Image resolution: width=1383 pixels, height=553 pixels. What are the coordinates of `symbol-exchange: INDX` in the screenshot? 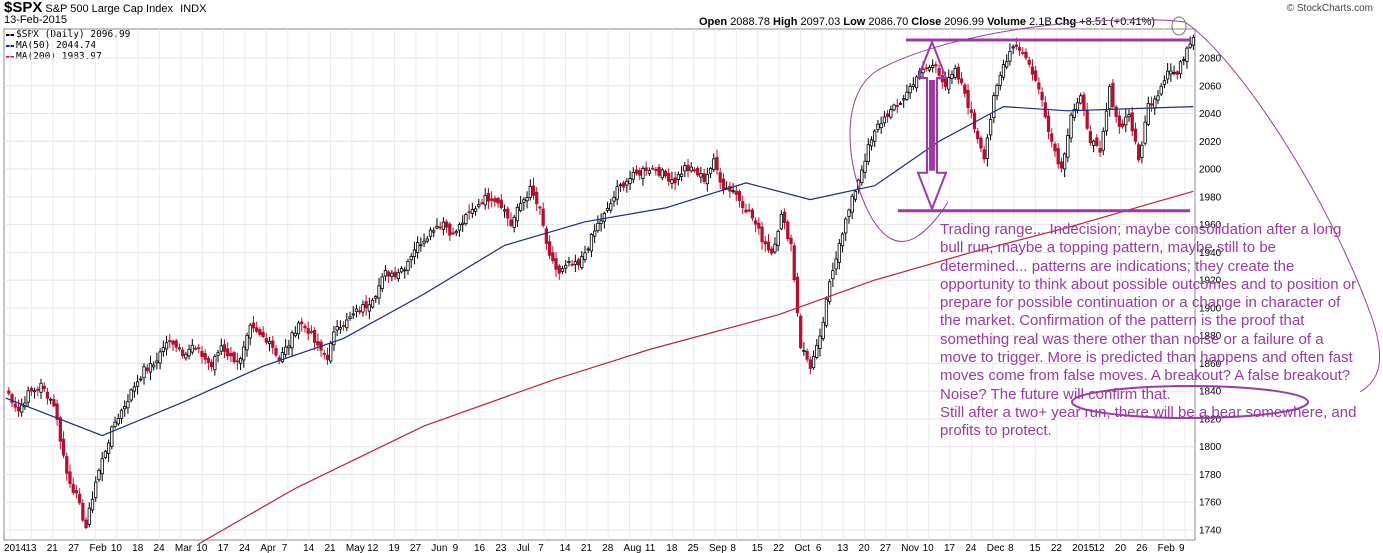 It's located at (193, 9).